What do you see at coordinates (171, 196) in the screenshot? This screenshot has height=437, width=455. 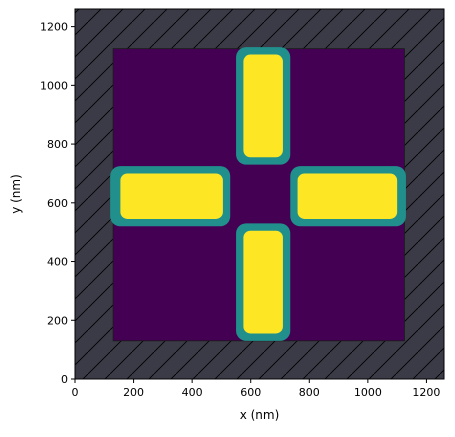 I see `arm-left-core` at bounding box center [171, 196].